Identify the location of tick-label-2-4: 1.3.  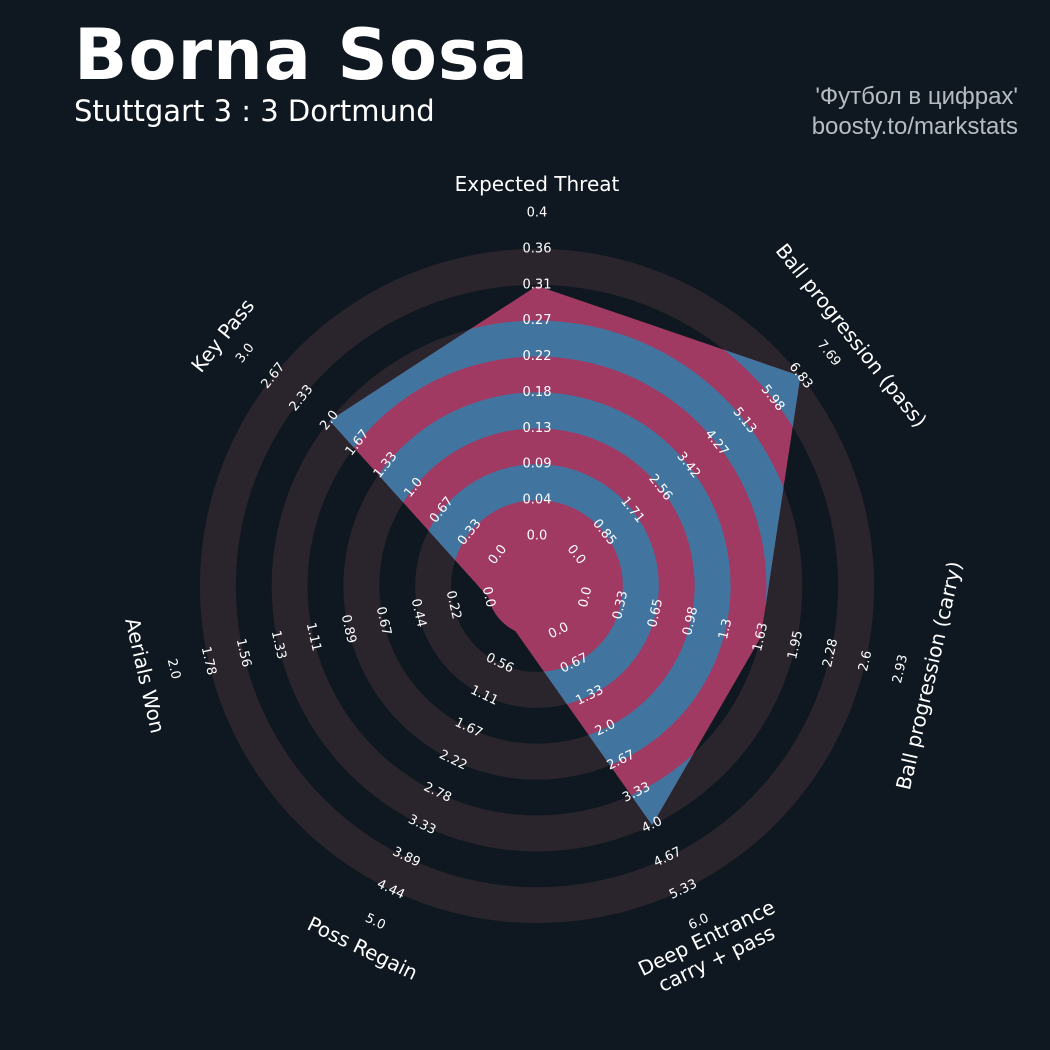
(725, 629).